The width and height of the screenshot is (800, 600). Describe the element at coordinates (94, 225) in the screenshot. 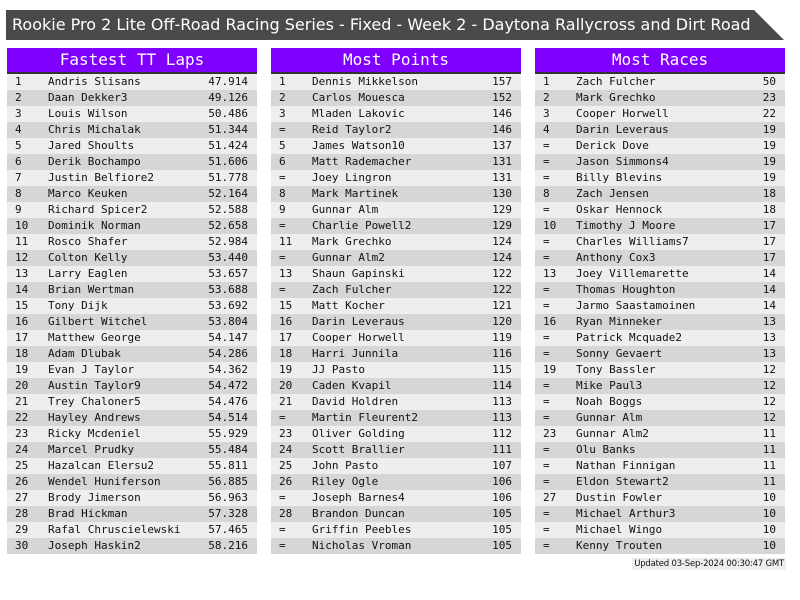

I see `name-cell: Dominik Norman` at that location.